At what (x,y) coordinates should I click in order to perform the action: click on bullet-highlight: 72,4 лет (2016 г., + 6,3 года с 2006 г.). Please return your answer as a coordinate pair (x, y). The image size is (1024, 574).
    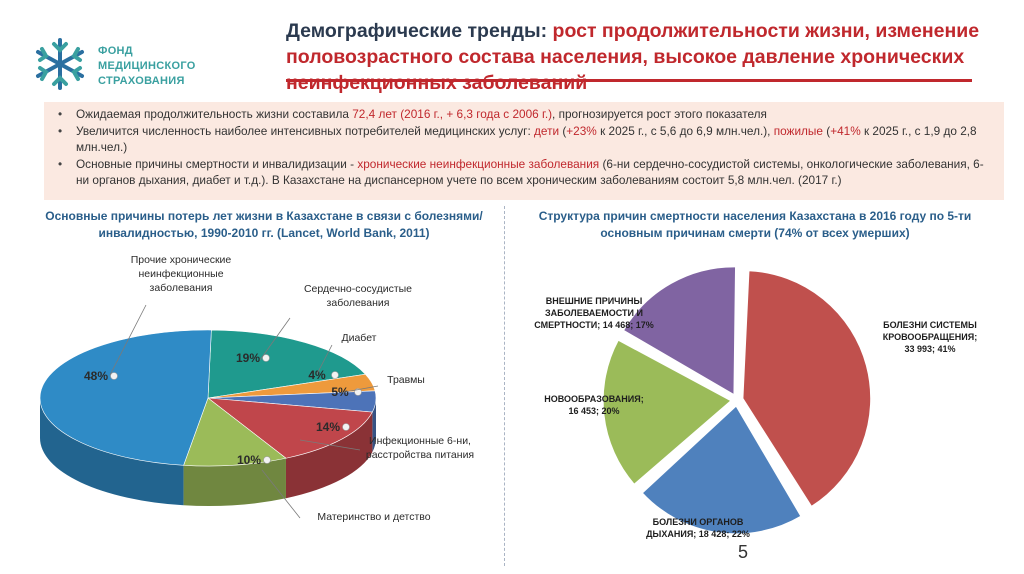
    Looking at the image, I should click on (452, 114).